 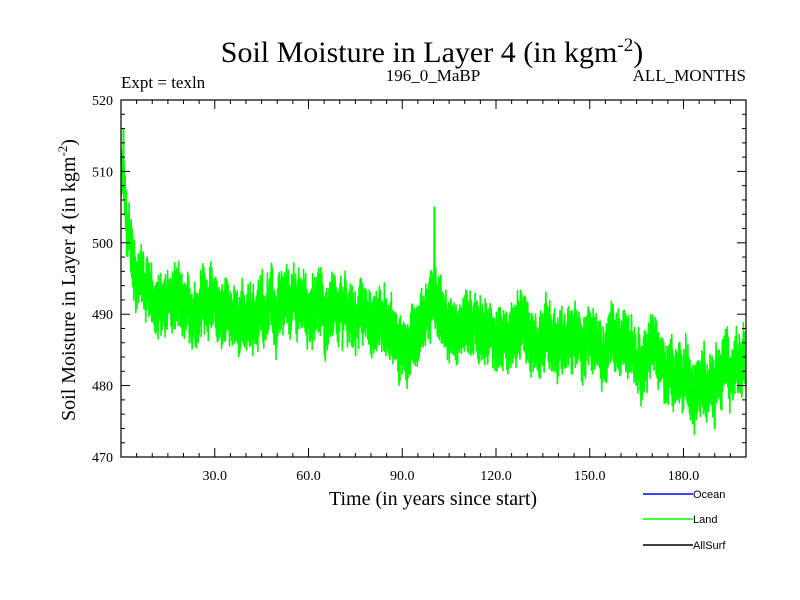 What do you see at coordinates (709, 546) in the screenshot?
I see `legend-allsurf-label: AllSurf` at bounding box center [709, 546].